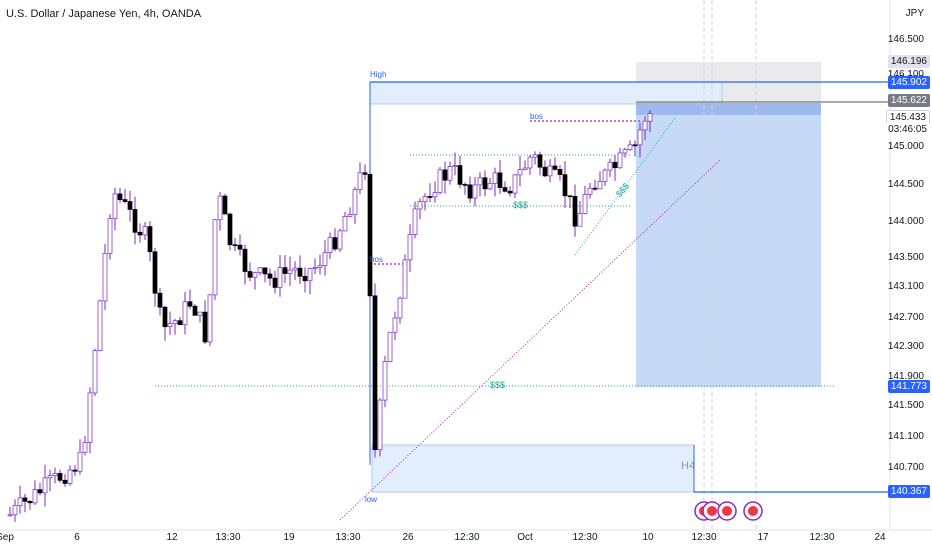 This screenshot has width=932, height=550. Describe the element at coordinates (289, 537) in the screenshot. I see `time-tick-label: 19` at that location.